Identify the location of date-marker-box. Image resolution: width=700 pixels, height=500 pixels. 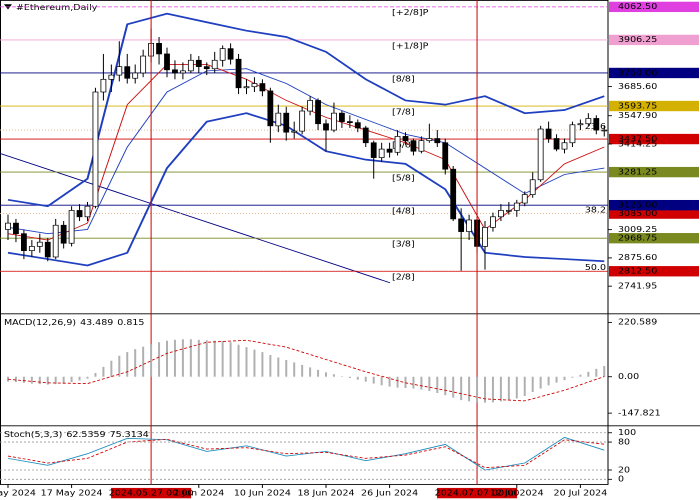
(151, 493).